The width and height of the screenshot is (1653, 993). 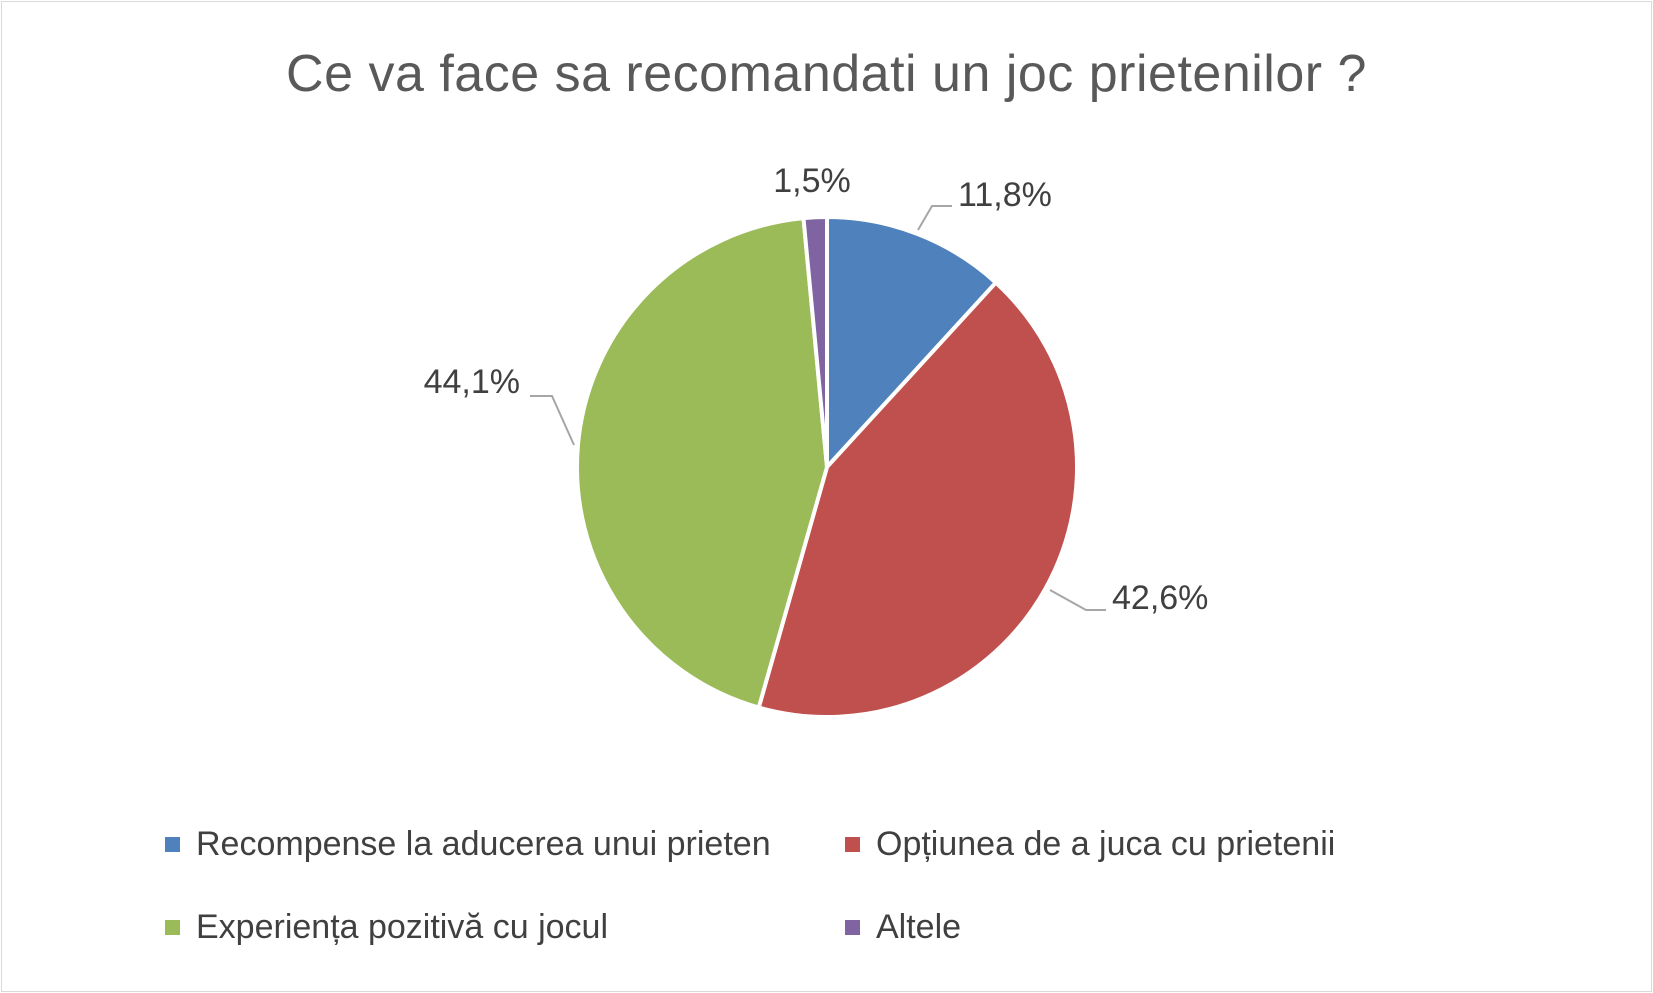 I want to click on legend-label-3: Altele, so click(x=919, y=926).